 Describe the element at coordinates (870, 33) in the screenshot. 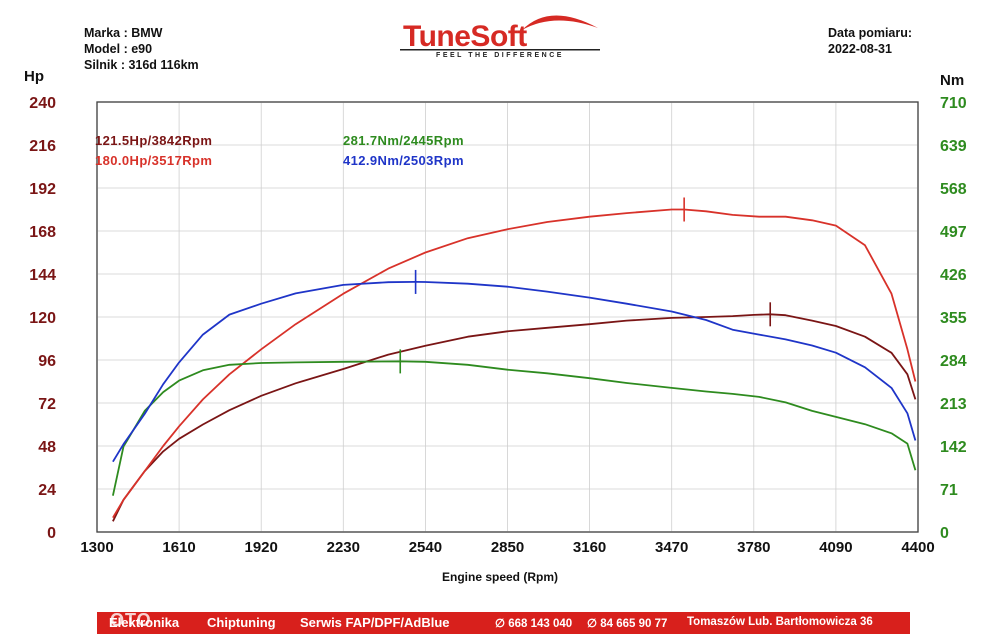

I see `date-label: Data pomiaru:` at that location.